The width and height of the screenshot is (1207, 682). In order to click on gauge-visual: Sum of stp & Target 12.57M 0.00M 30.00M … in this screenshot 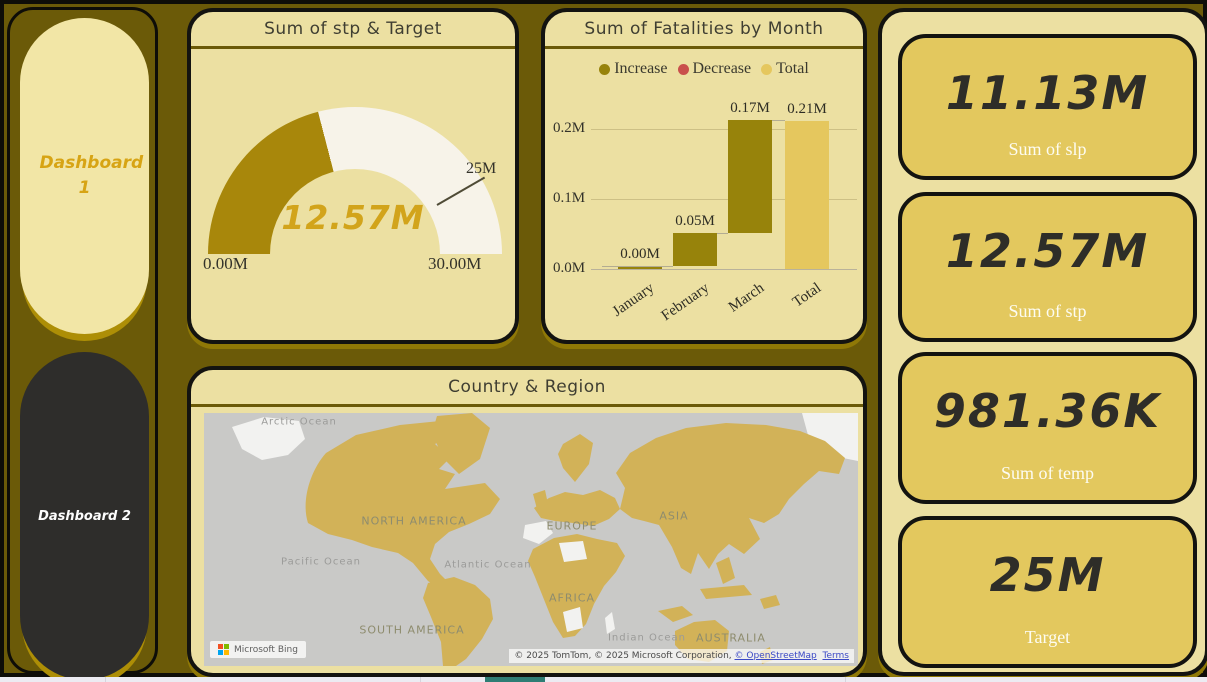, I will do `click(353, 176)`.